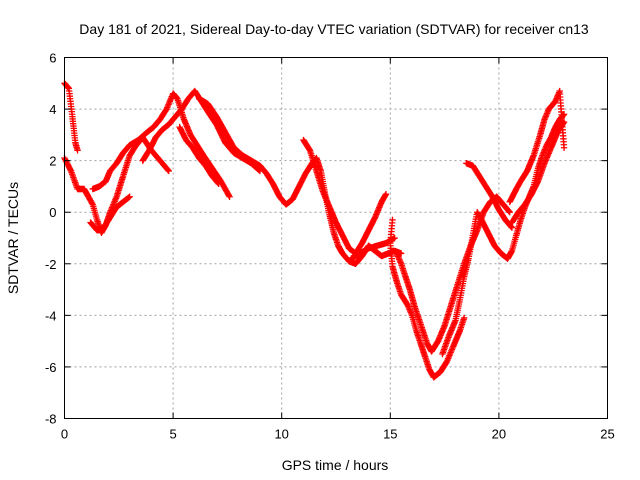  I want to click on x-tick-label: 0, so click(64, 434).